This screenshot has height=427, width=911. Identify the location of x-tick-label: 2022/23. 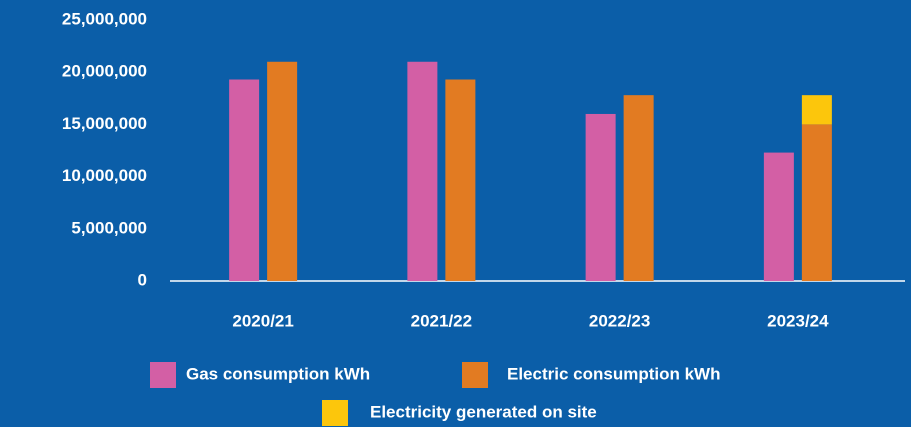
(619, 320).